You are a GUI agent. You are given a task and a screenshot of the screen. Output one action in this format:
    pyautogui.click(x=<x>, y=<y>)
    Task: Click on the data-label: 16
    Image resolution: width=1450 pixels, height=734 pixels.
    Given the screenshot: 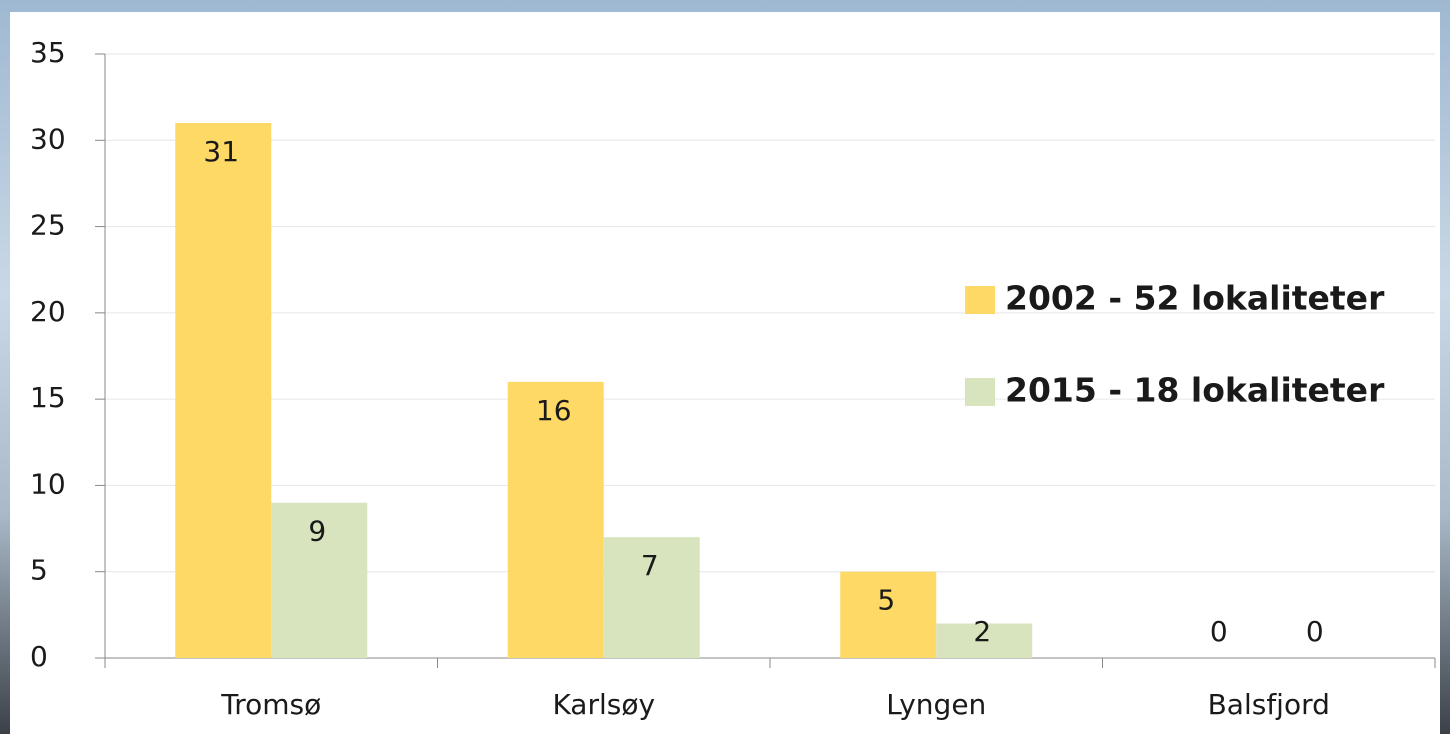 What is the action you would take?
    pyautogui.click(x=554, y=410)
    